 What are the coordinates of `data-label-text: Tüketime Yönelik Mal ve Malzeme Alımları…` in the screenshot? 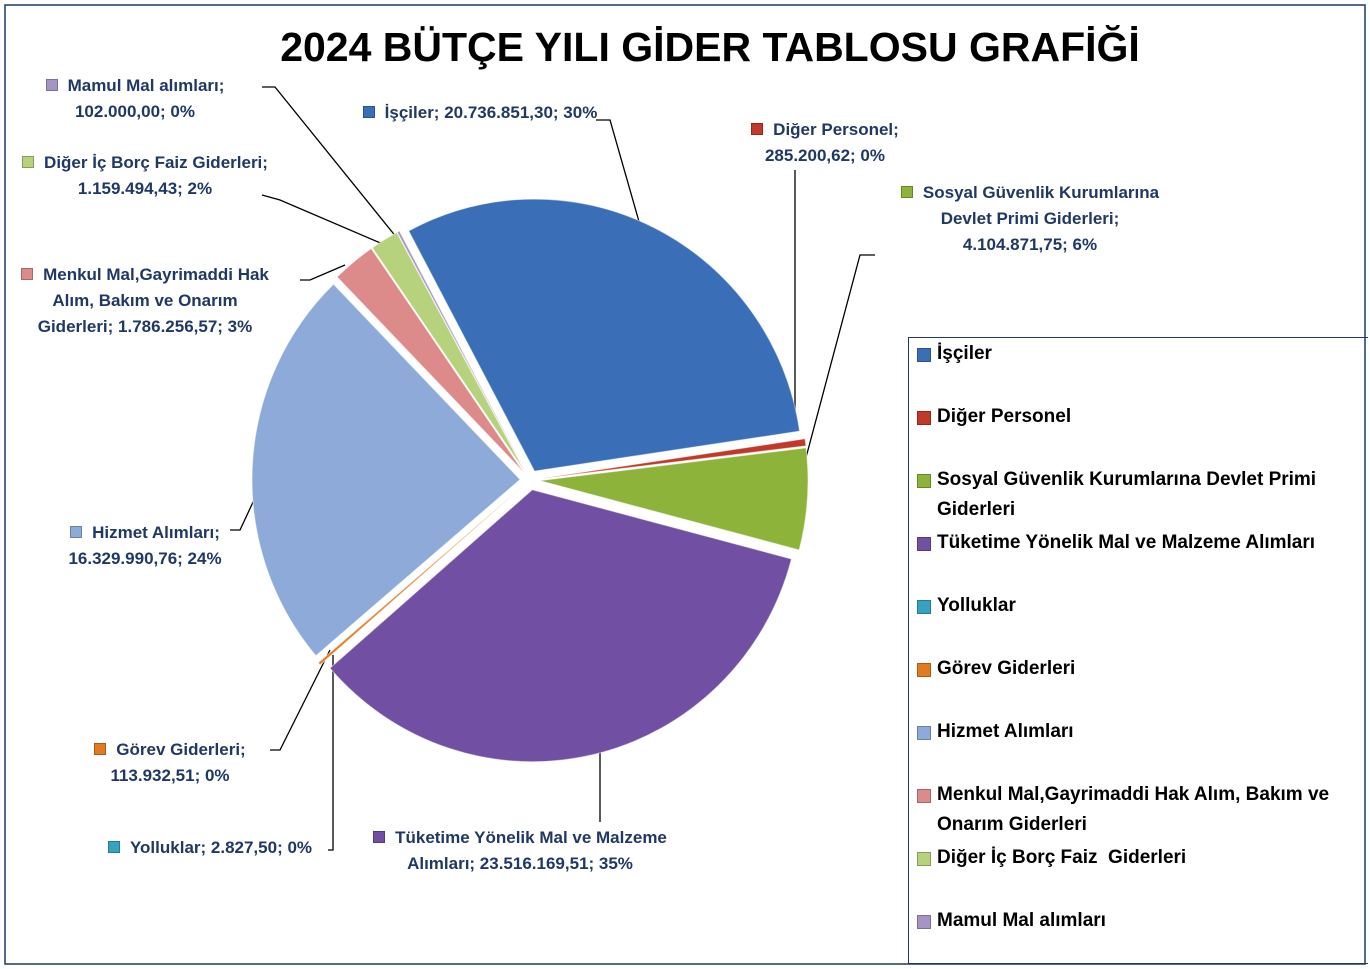 It's located at (531, 850).